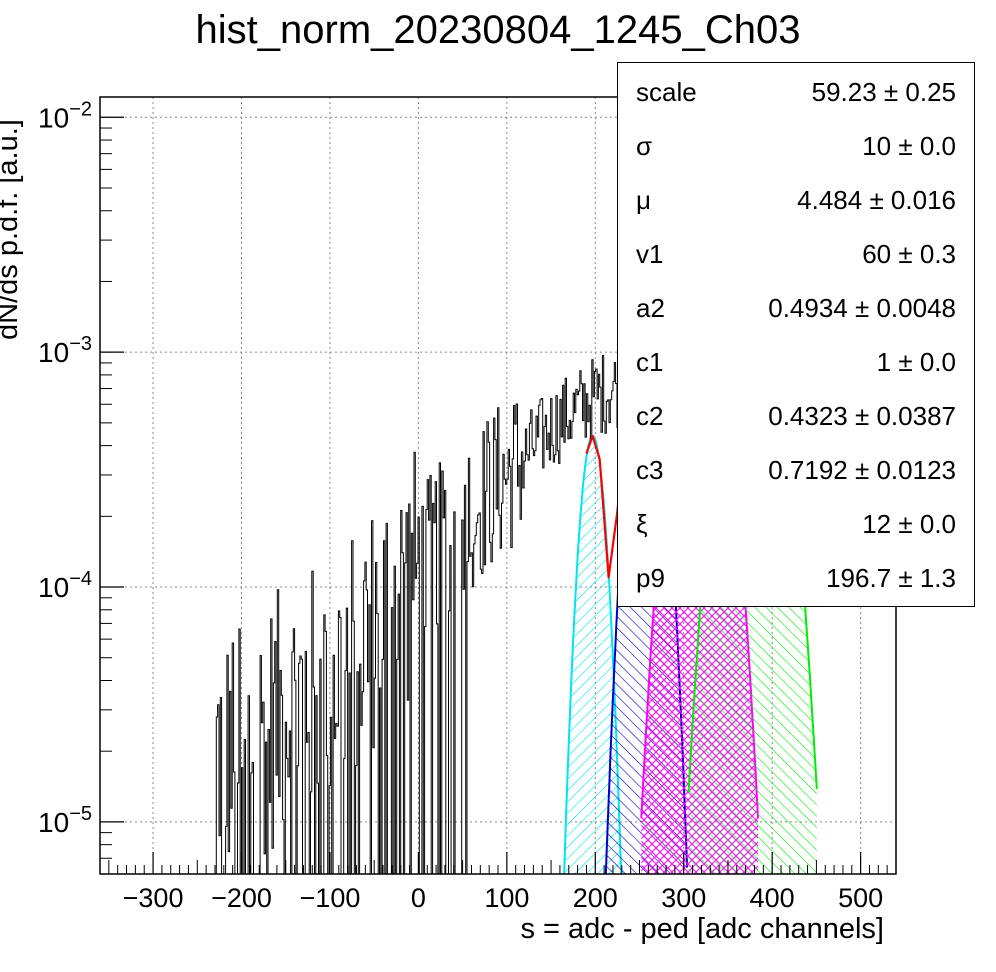 This screenshot has width=996, height=972. I want to click on stat-row: scale 59.23 ± 0.25, so click(796, 104).